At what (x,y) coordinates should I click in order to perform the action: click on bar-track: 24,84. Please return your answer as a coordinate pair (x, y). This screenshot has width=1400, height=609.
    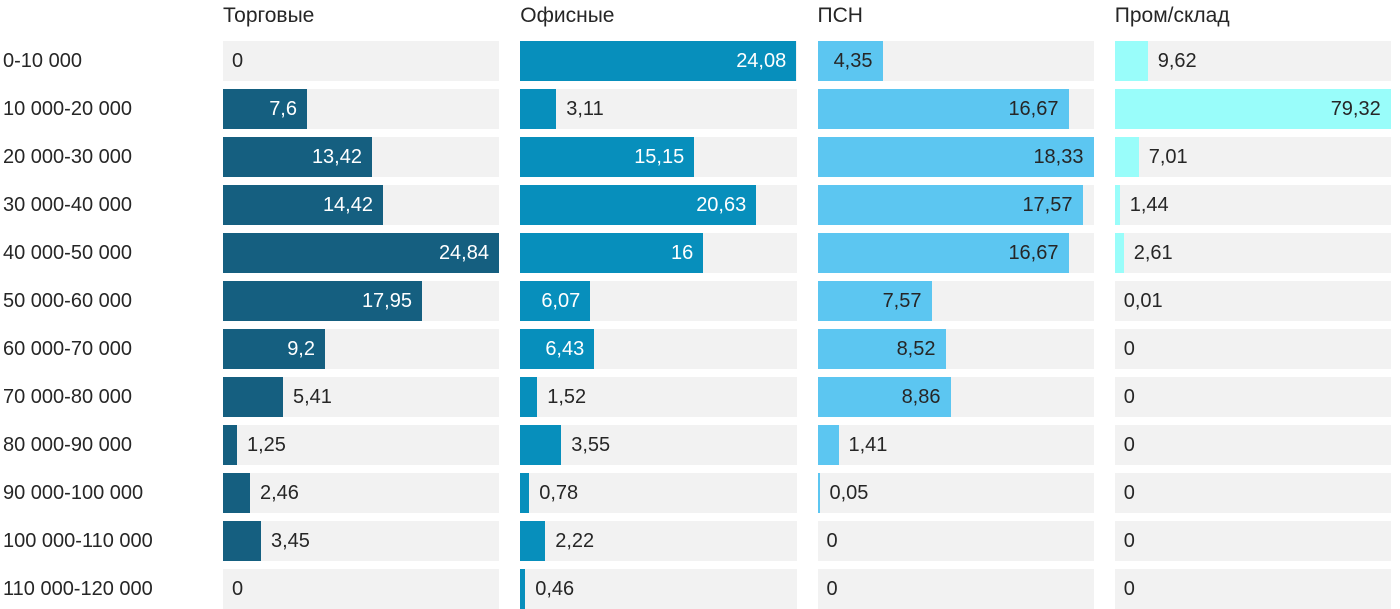
    Looking at the image, I should click on (361, 253).